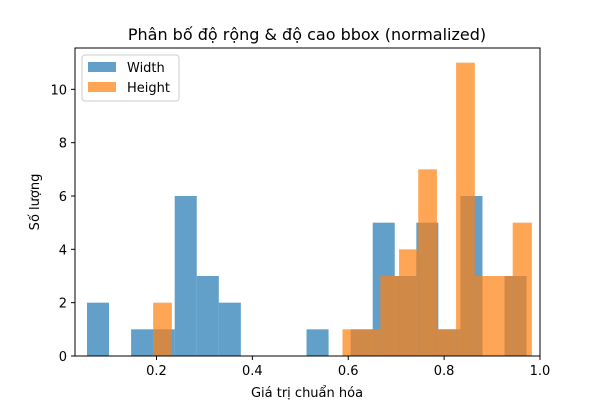  What do you see at coordinates (58, 90) in the screenshot?
I see `y-tick-label: 10` at bounding box center [58, 90].